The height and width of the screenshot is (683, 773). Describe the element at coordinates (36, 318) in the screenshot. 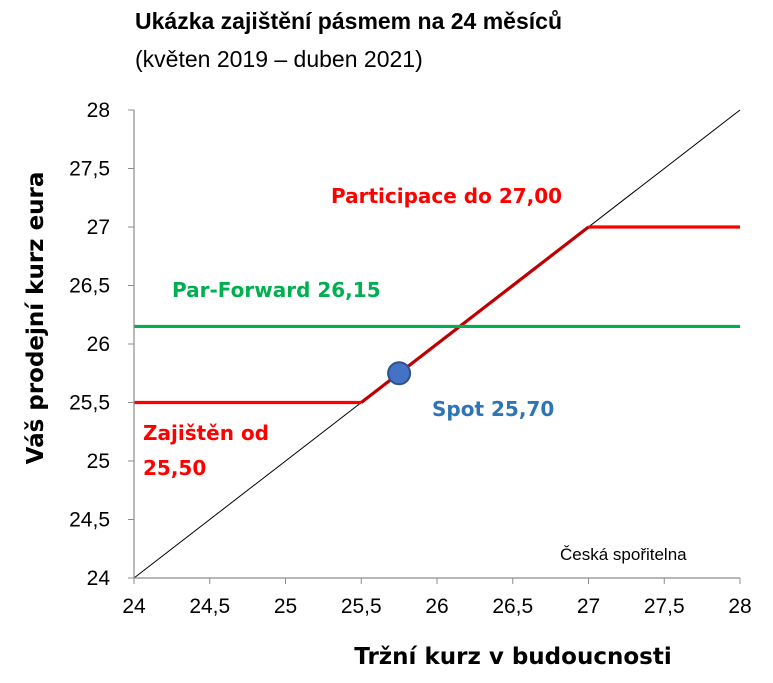

I see `y-axis-title: Váš prodejní kurz eura` at that location.